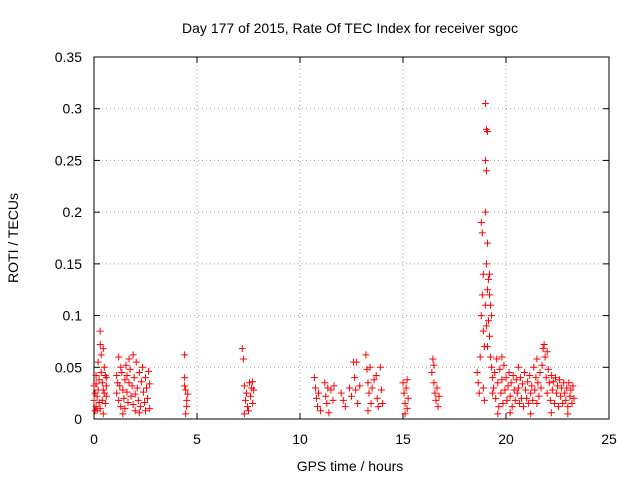 This screenshot has width=640, height=480. I want to click on x-tick-label: 25, so click(609, 439).